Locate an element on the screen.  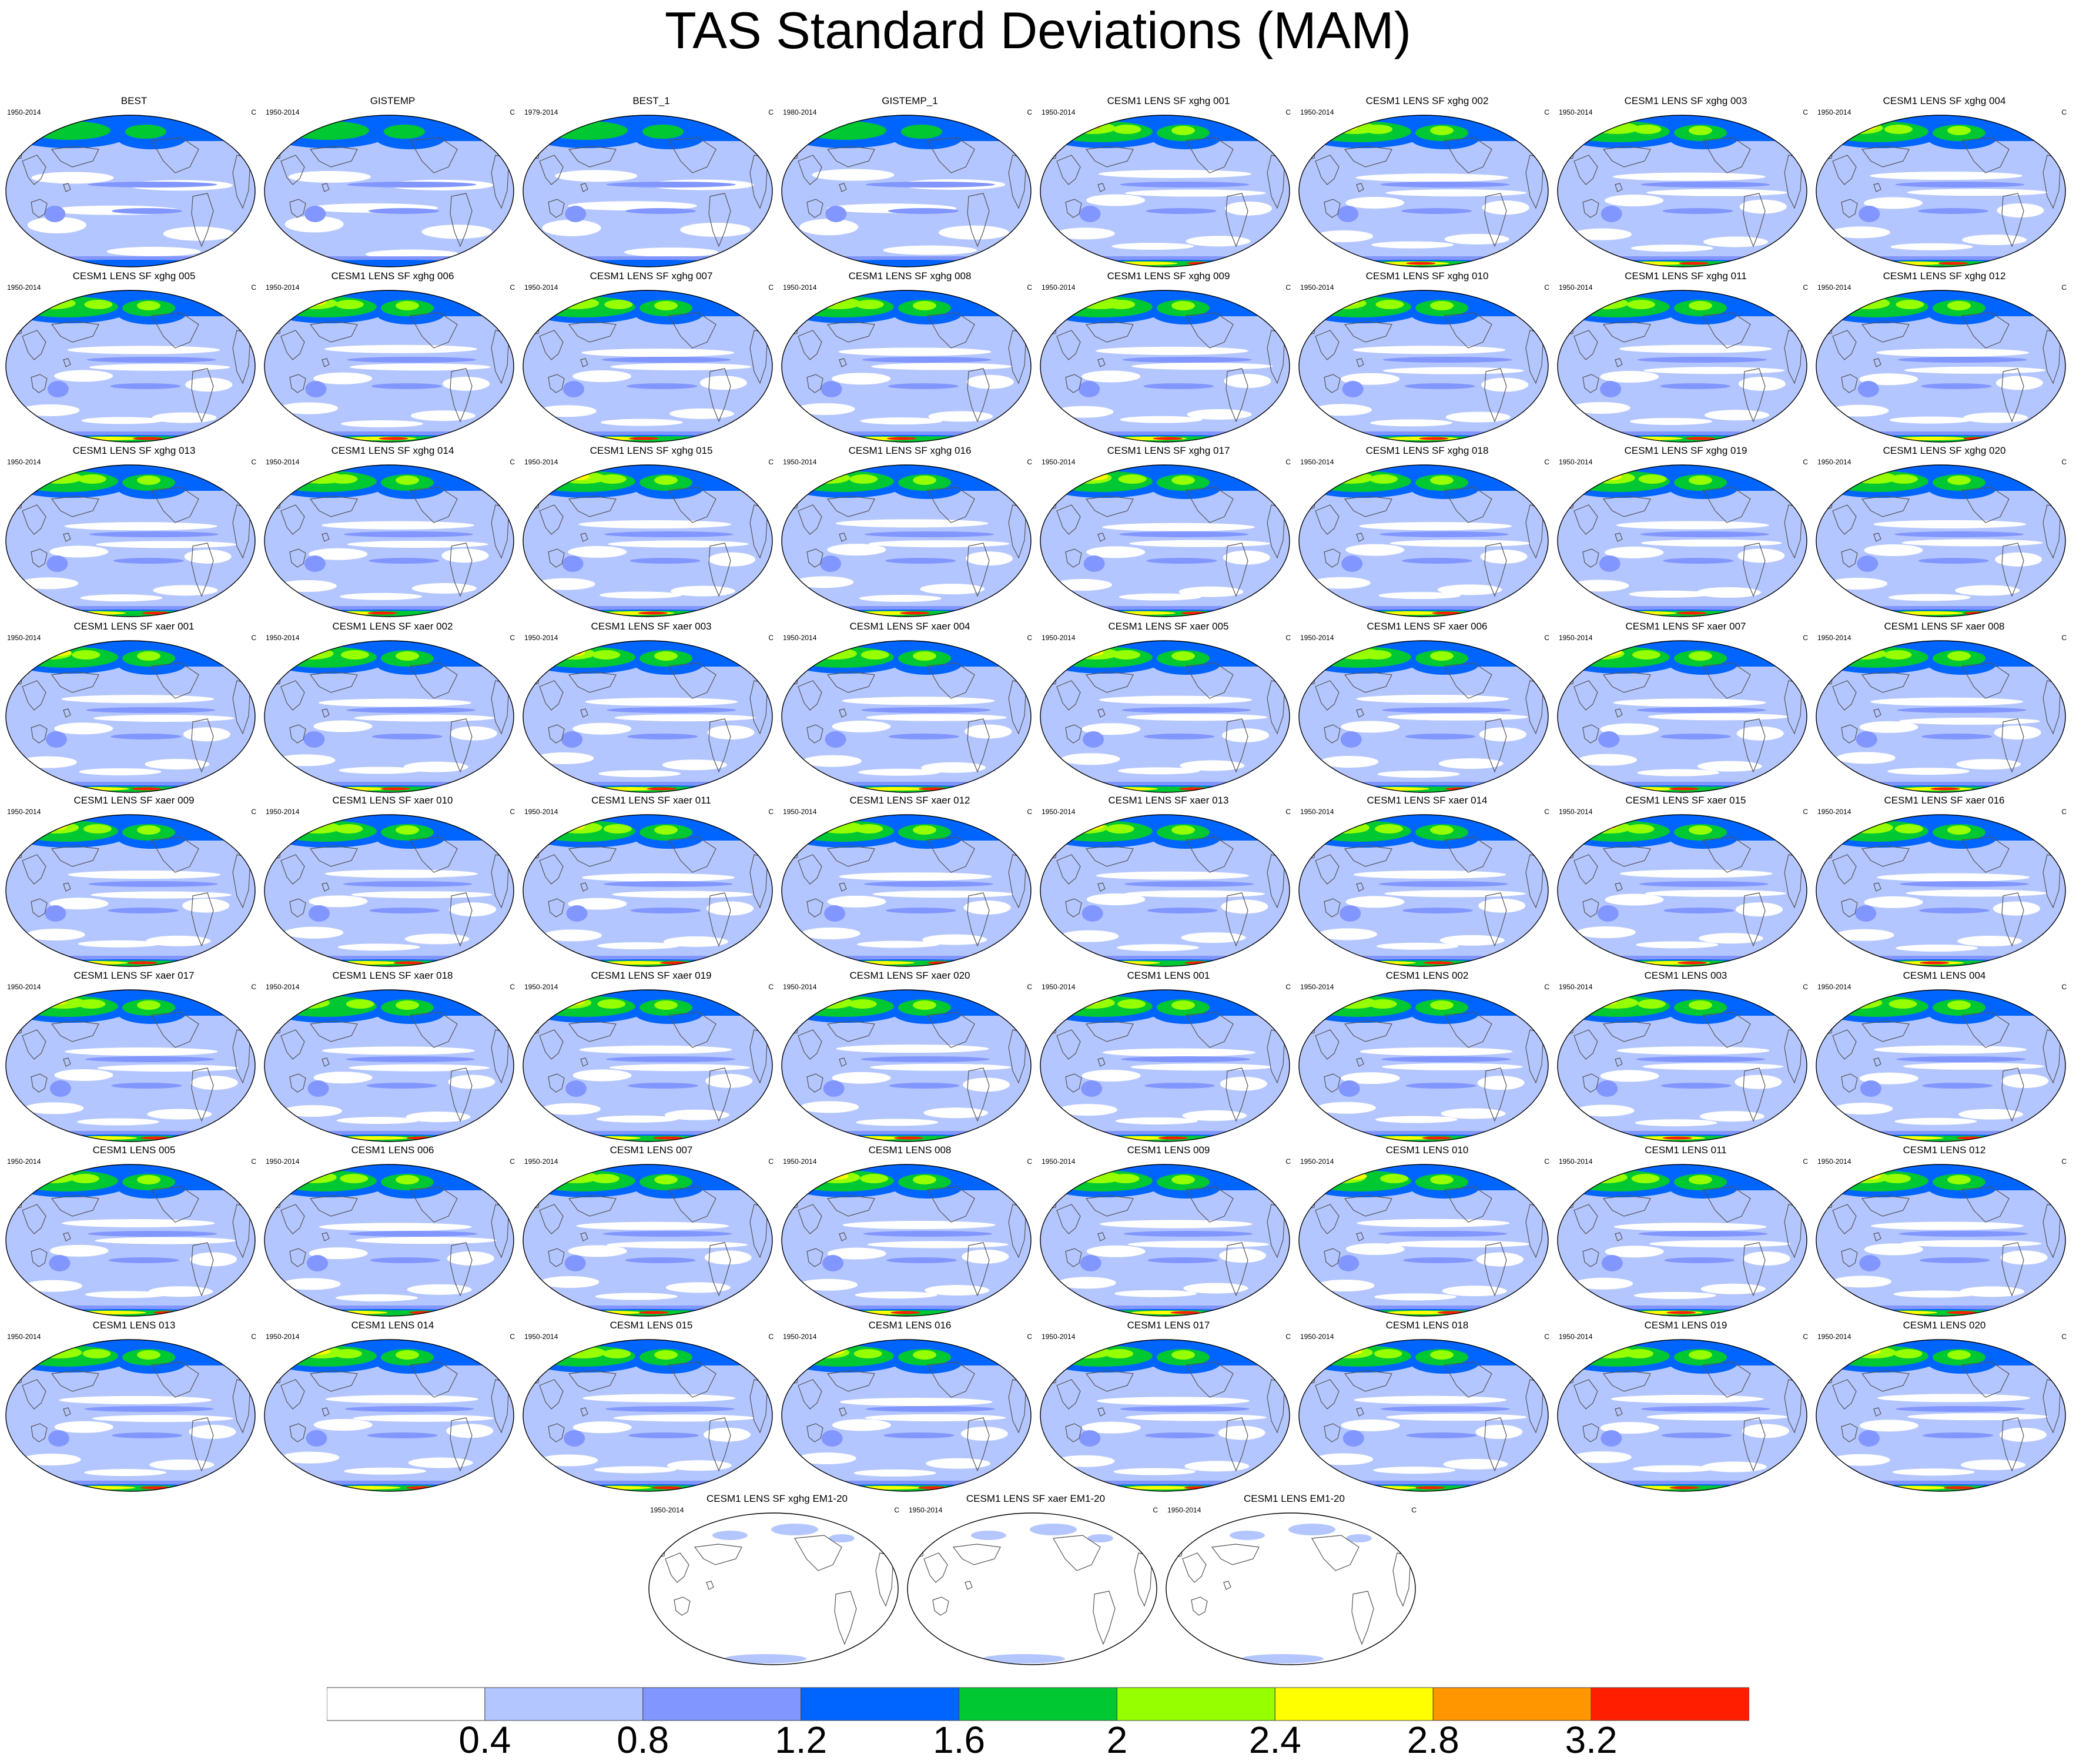
map-panel: CESM1 LENS SF xghg 010 1950-2014 C is located at coordinates (1427, 358).